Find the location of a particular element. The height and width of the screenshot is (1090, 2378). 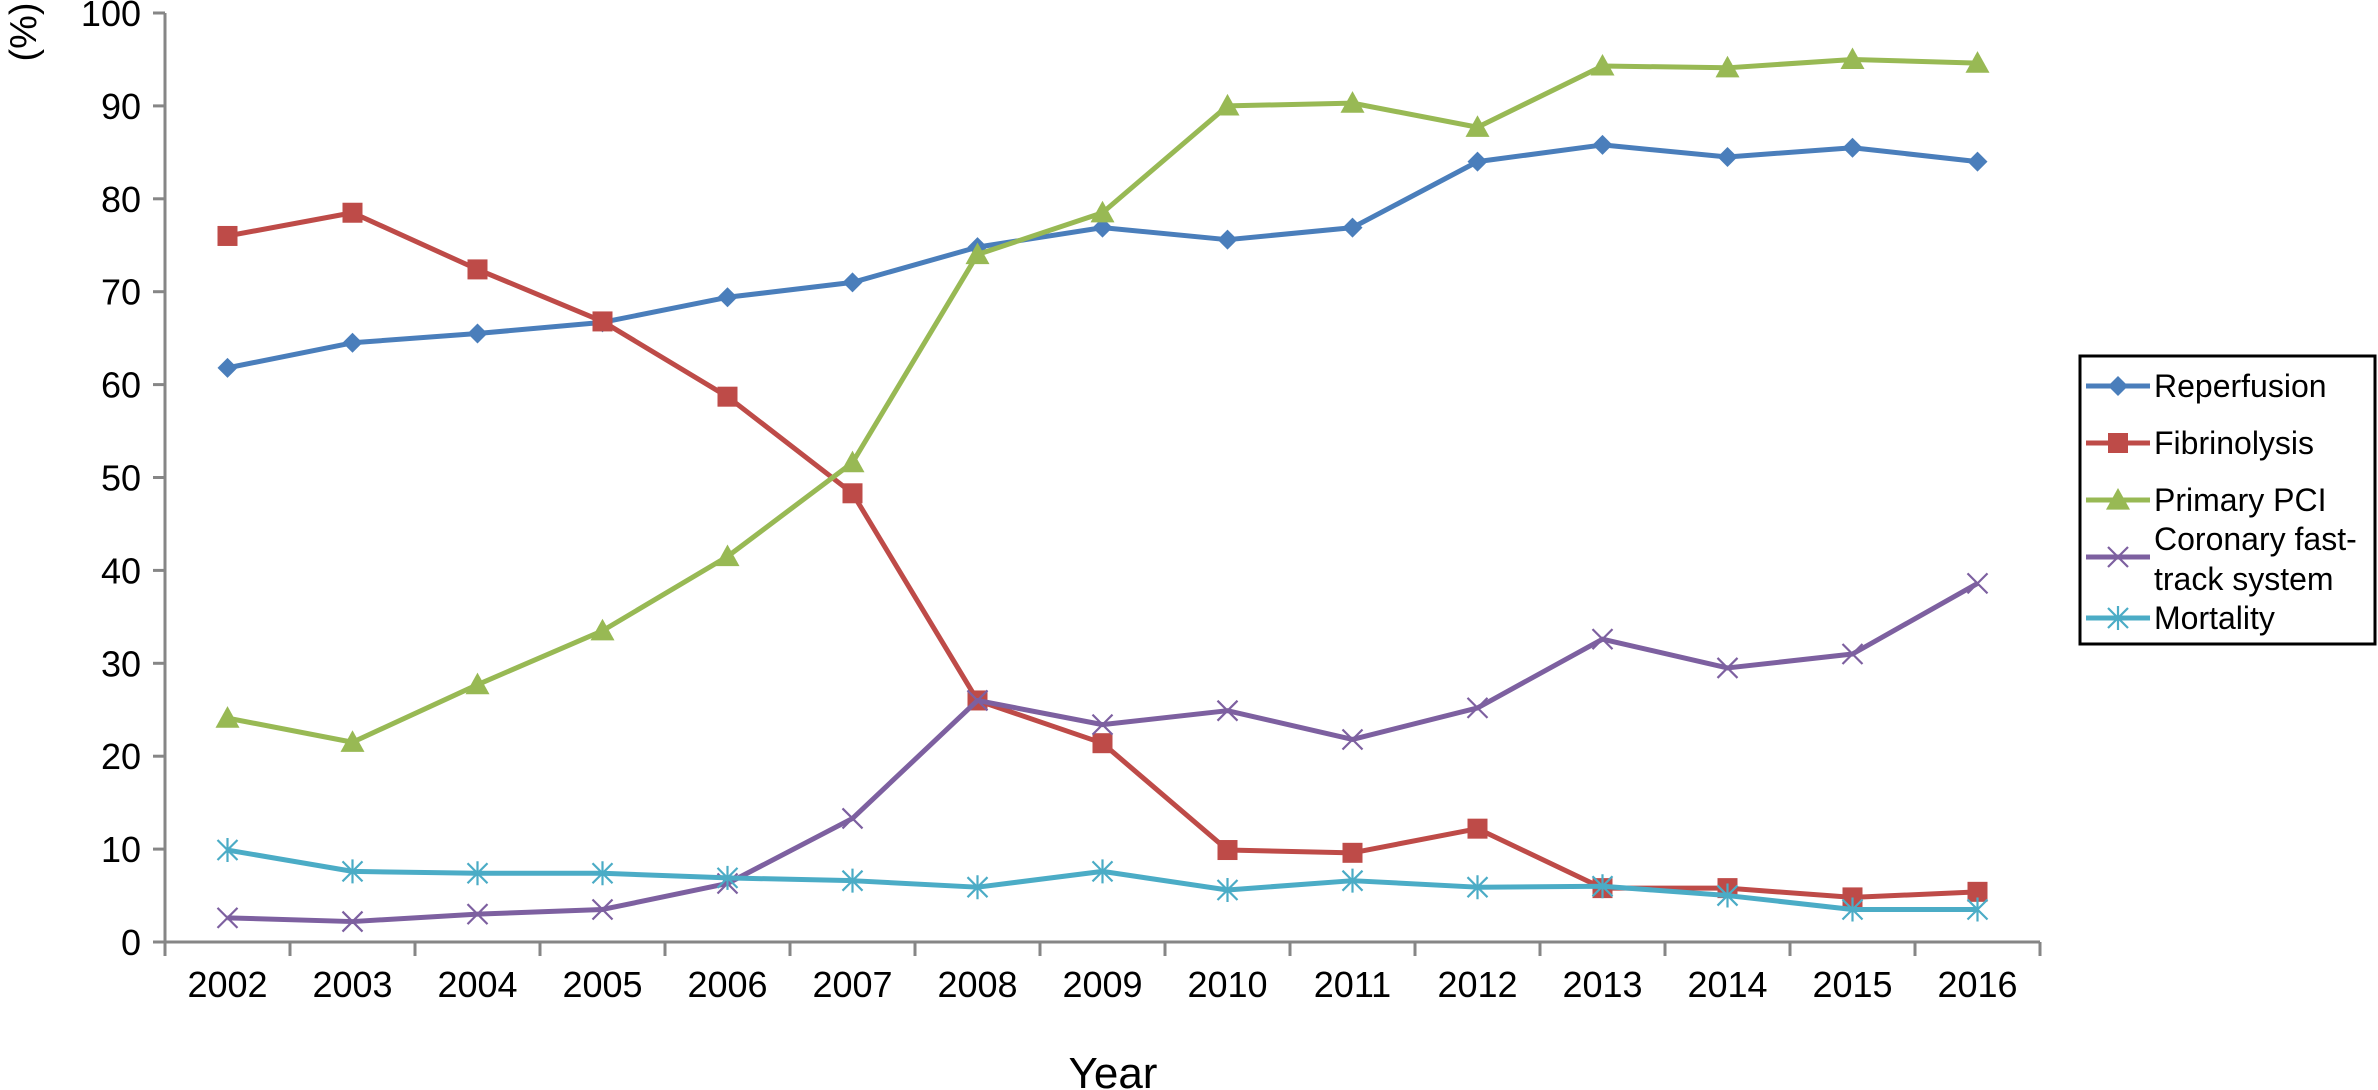

x-tick-label: 2008 is located at coordinates (977, 984).